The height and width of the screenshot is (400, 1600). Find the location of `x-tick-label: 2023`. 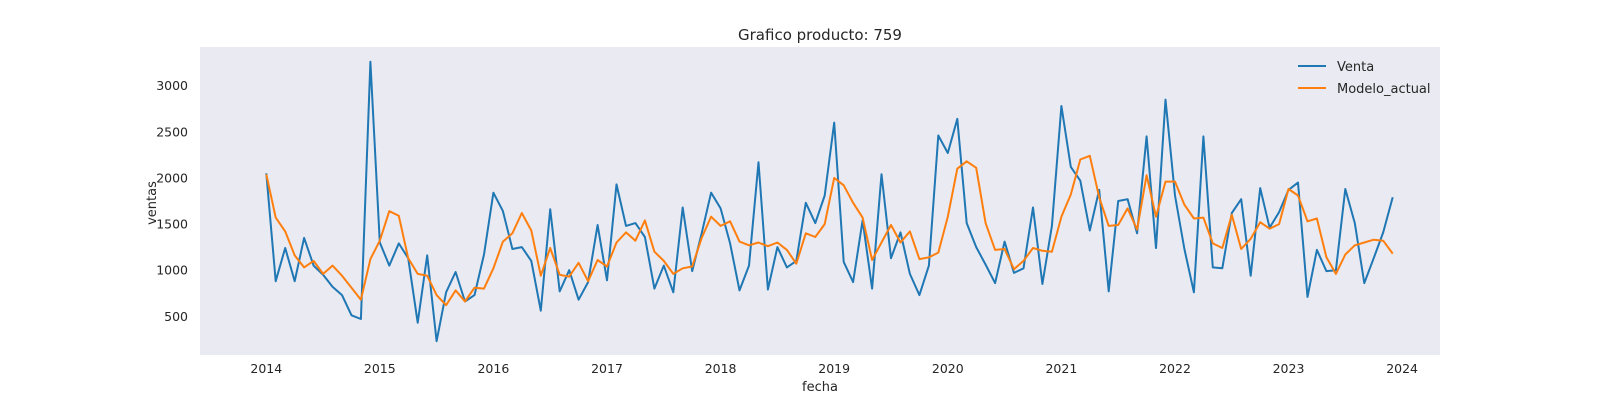

x-tick-label: 2023 is located at coordinates (1289, 368).